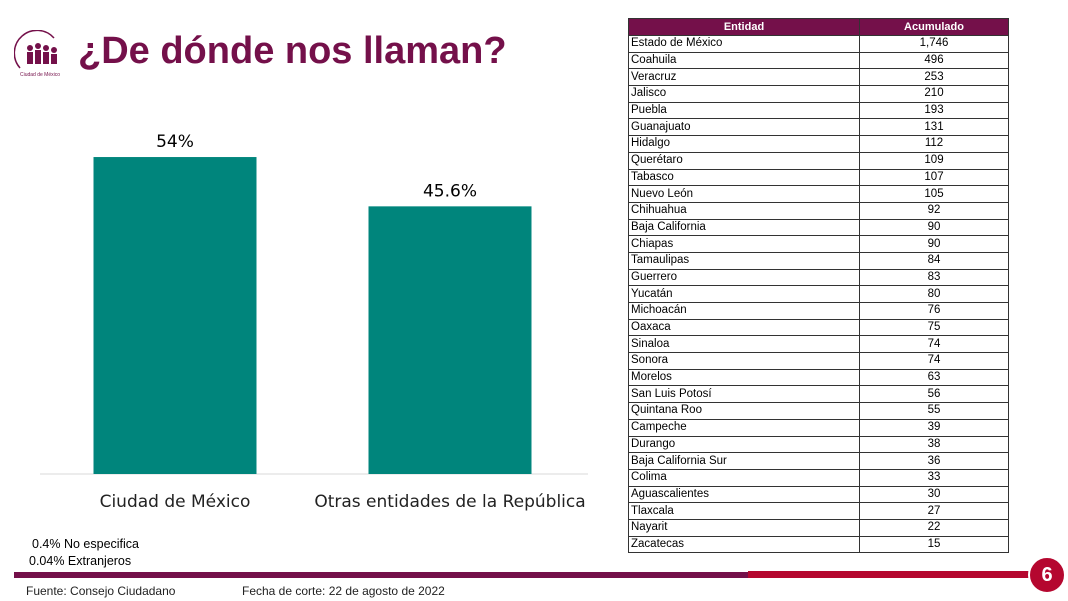  What do you see at coordinates (744, 444) in the screenshot?
I see `entity-name: Durango` at bounding box center [744, 444].